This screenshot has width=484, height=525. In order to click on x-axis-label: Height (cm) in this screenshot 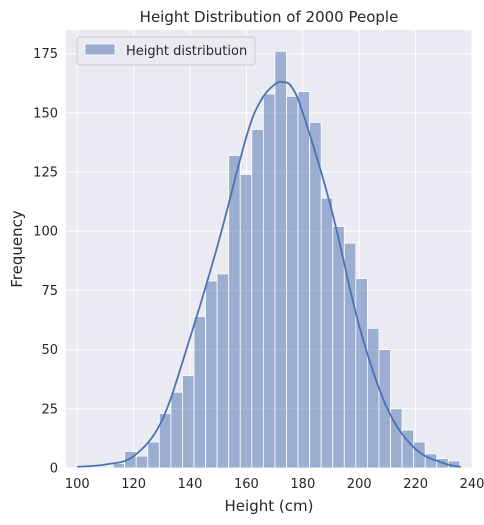, I will do `click(269, 506)`.